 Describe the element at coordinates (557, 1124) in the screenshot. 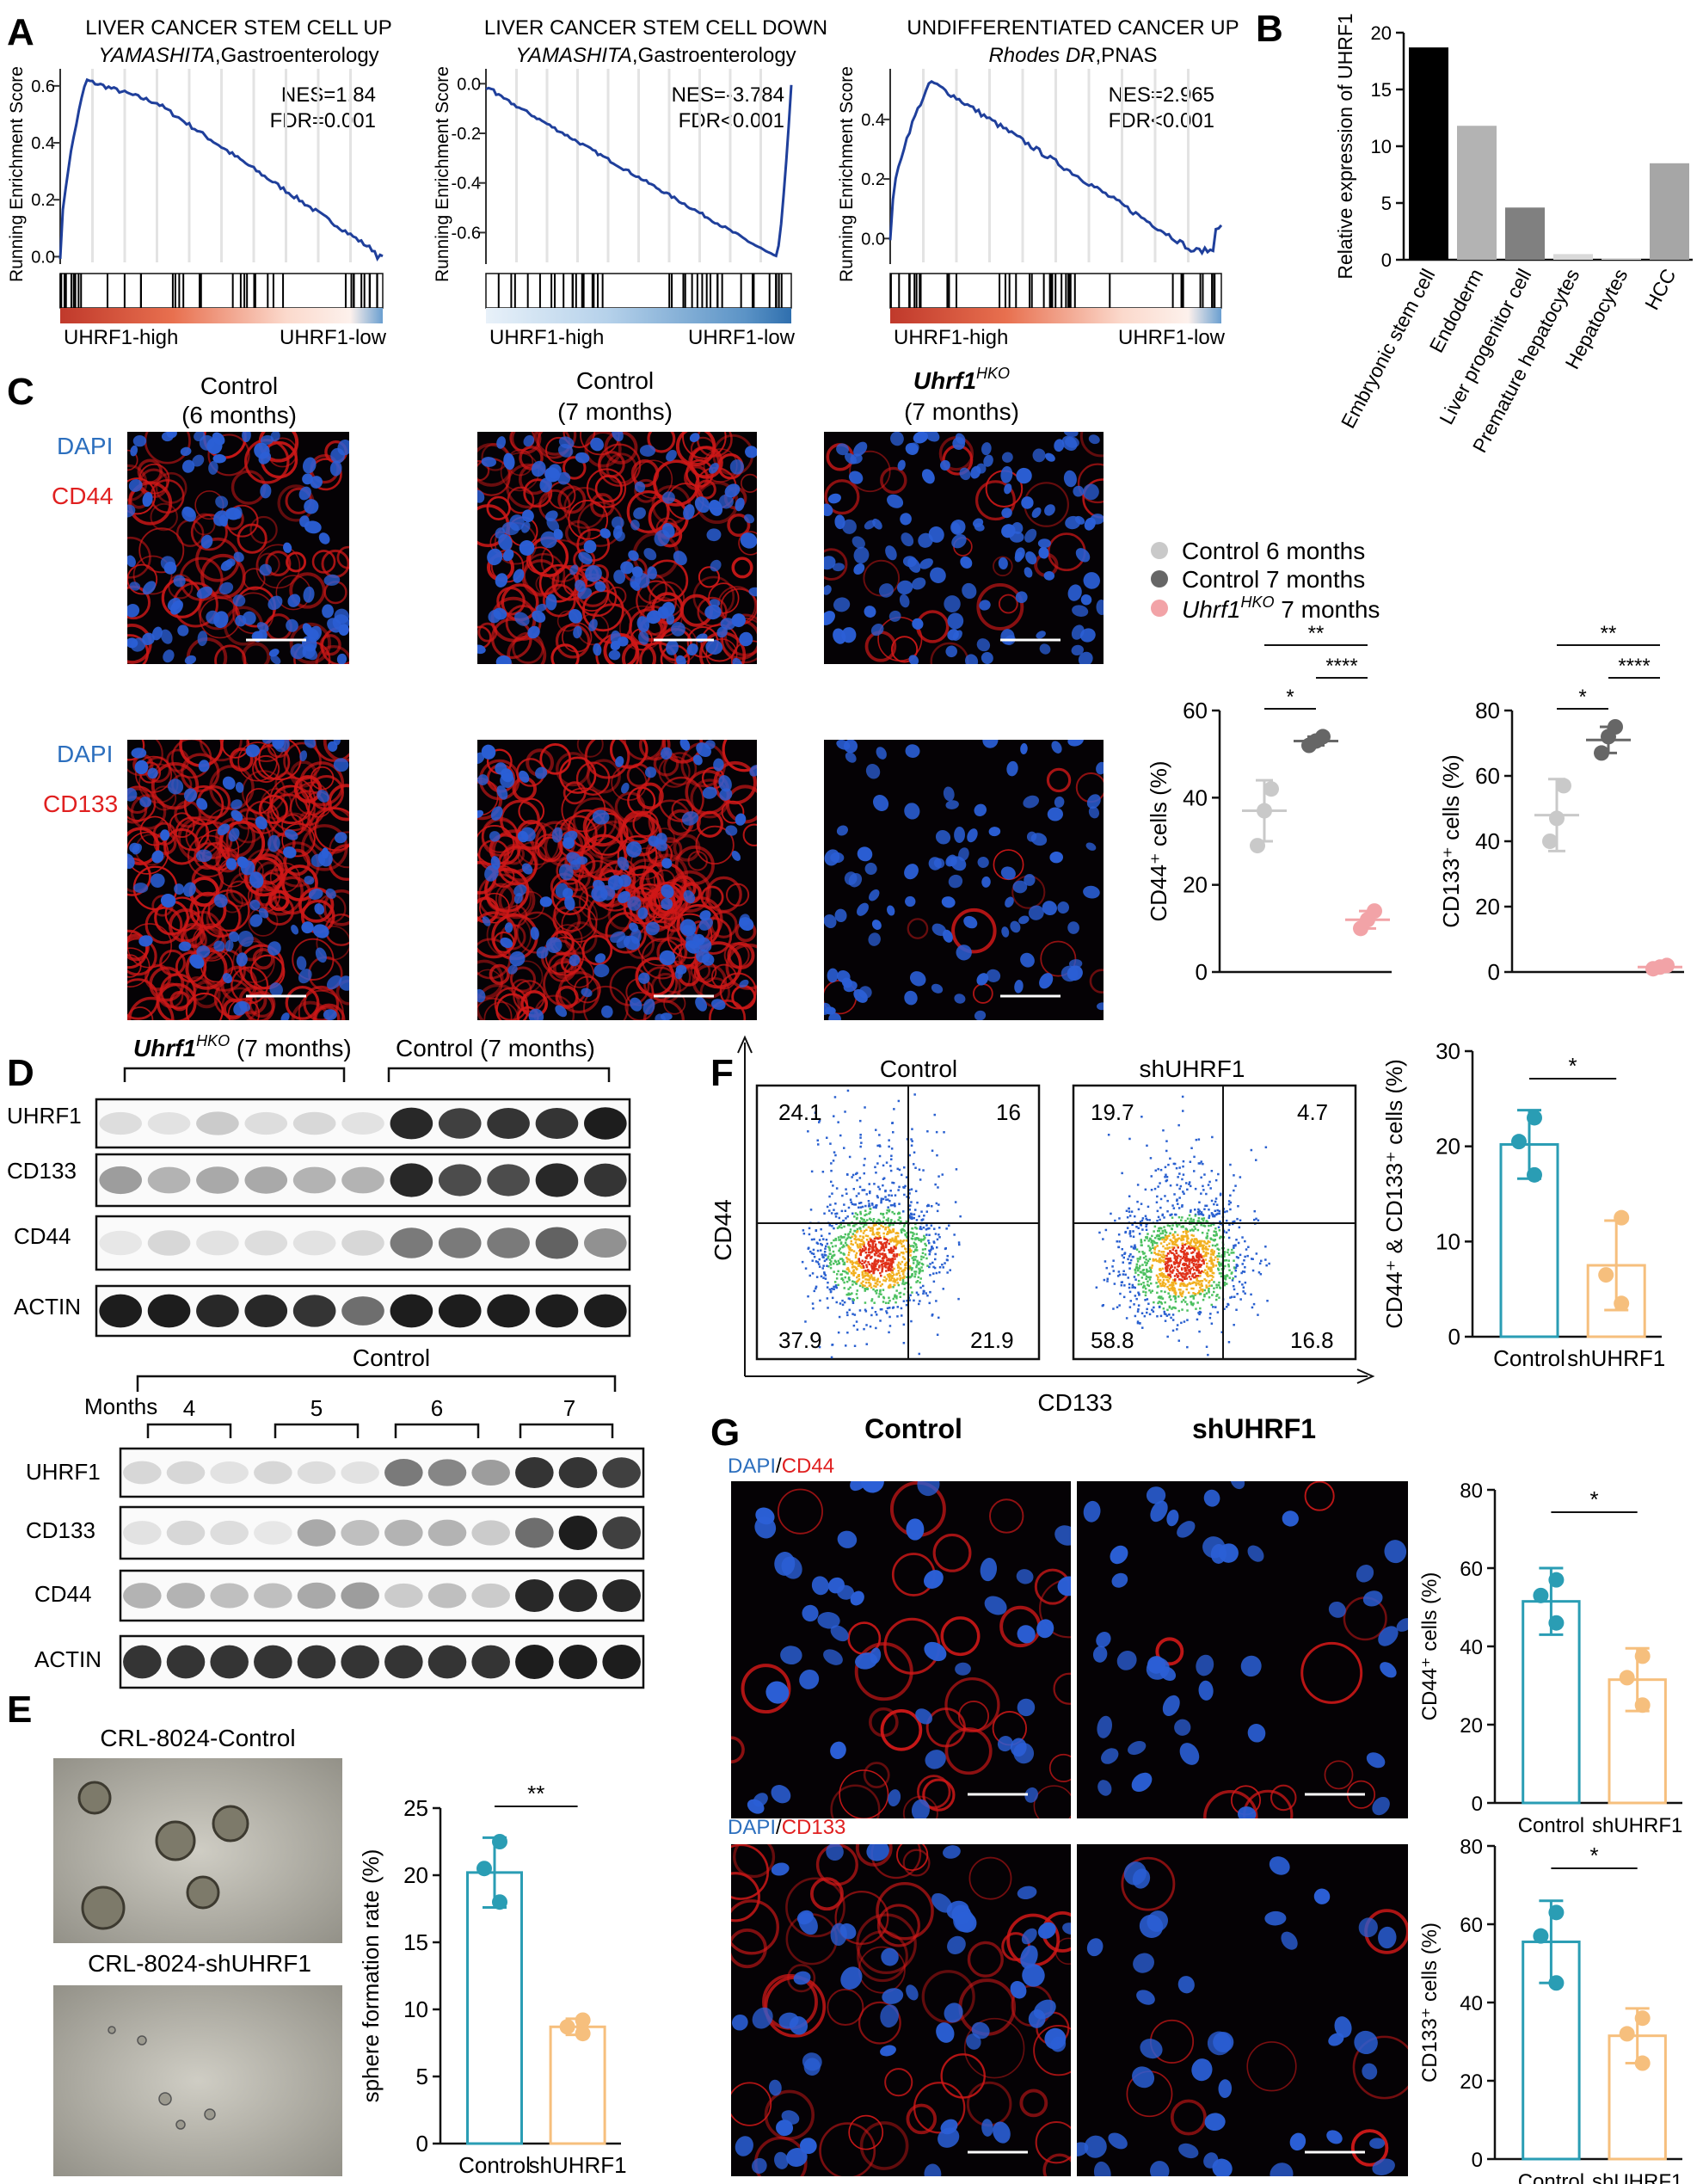

I see `blot-d-uhrf1-band` at that location.